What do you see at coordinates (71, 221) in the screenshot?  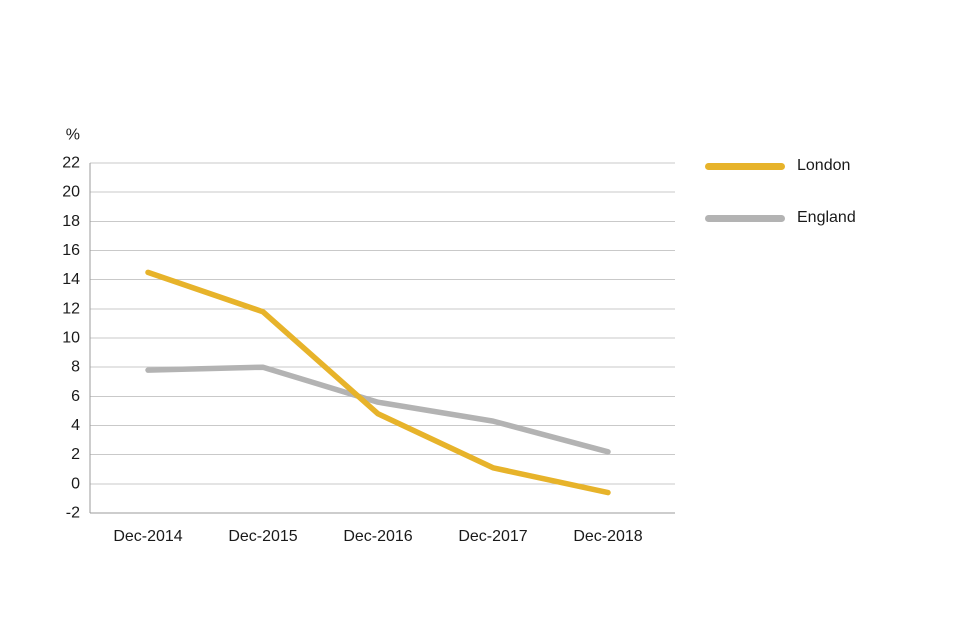 I see `y-tick-label: 18` at bounding box center [71, 221].